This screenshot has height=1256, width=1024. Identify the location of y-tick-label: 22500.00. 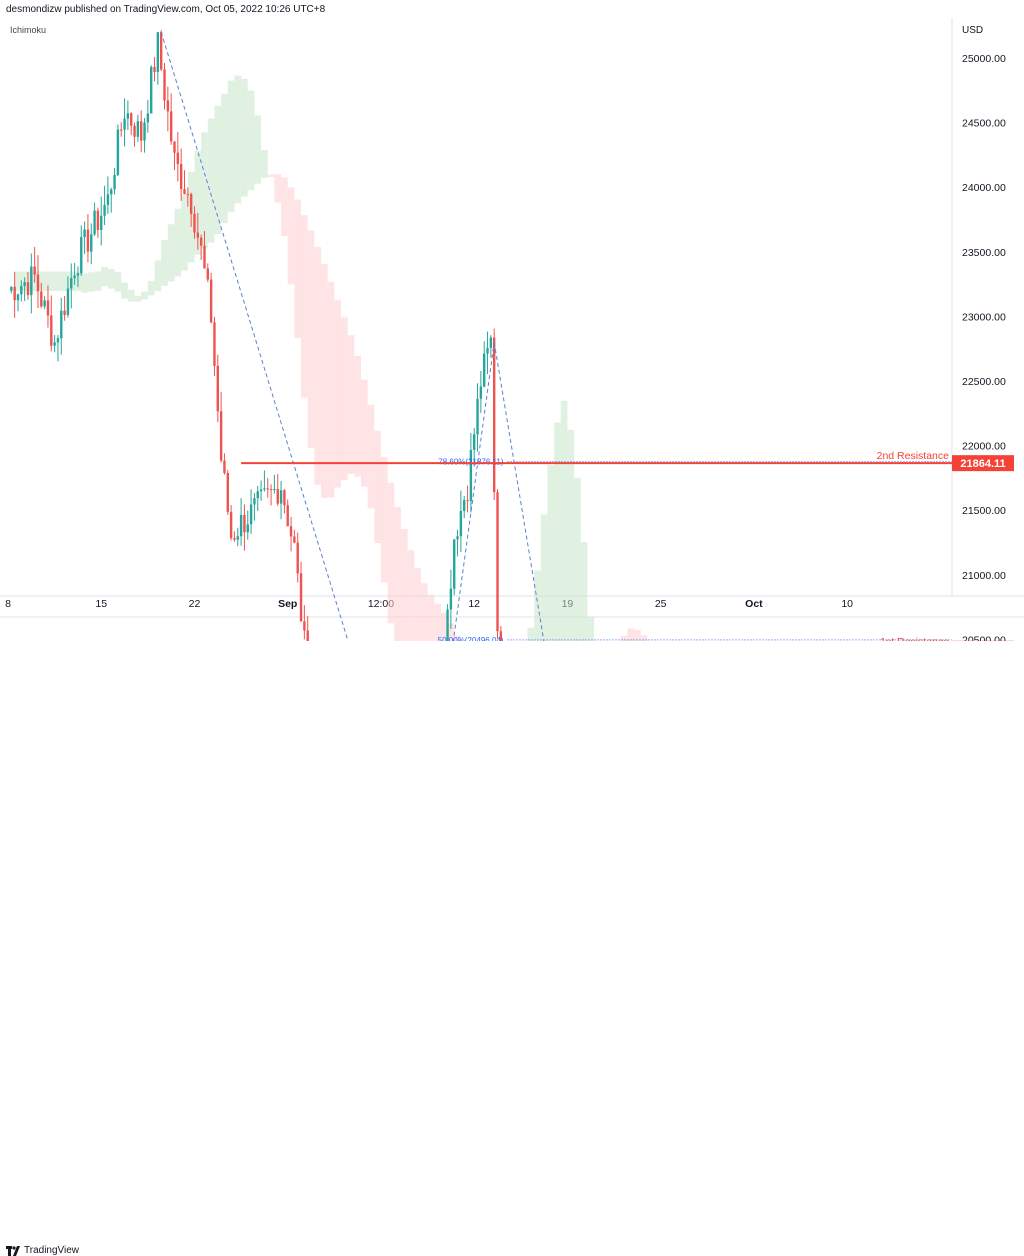
(984, 382).